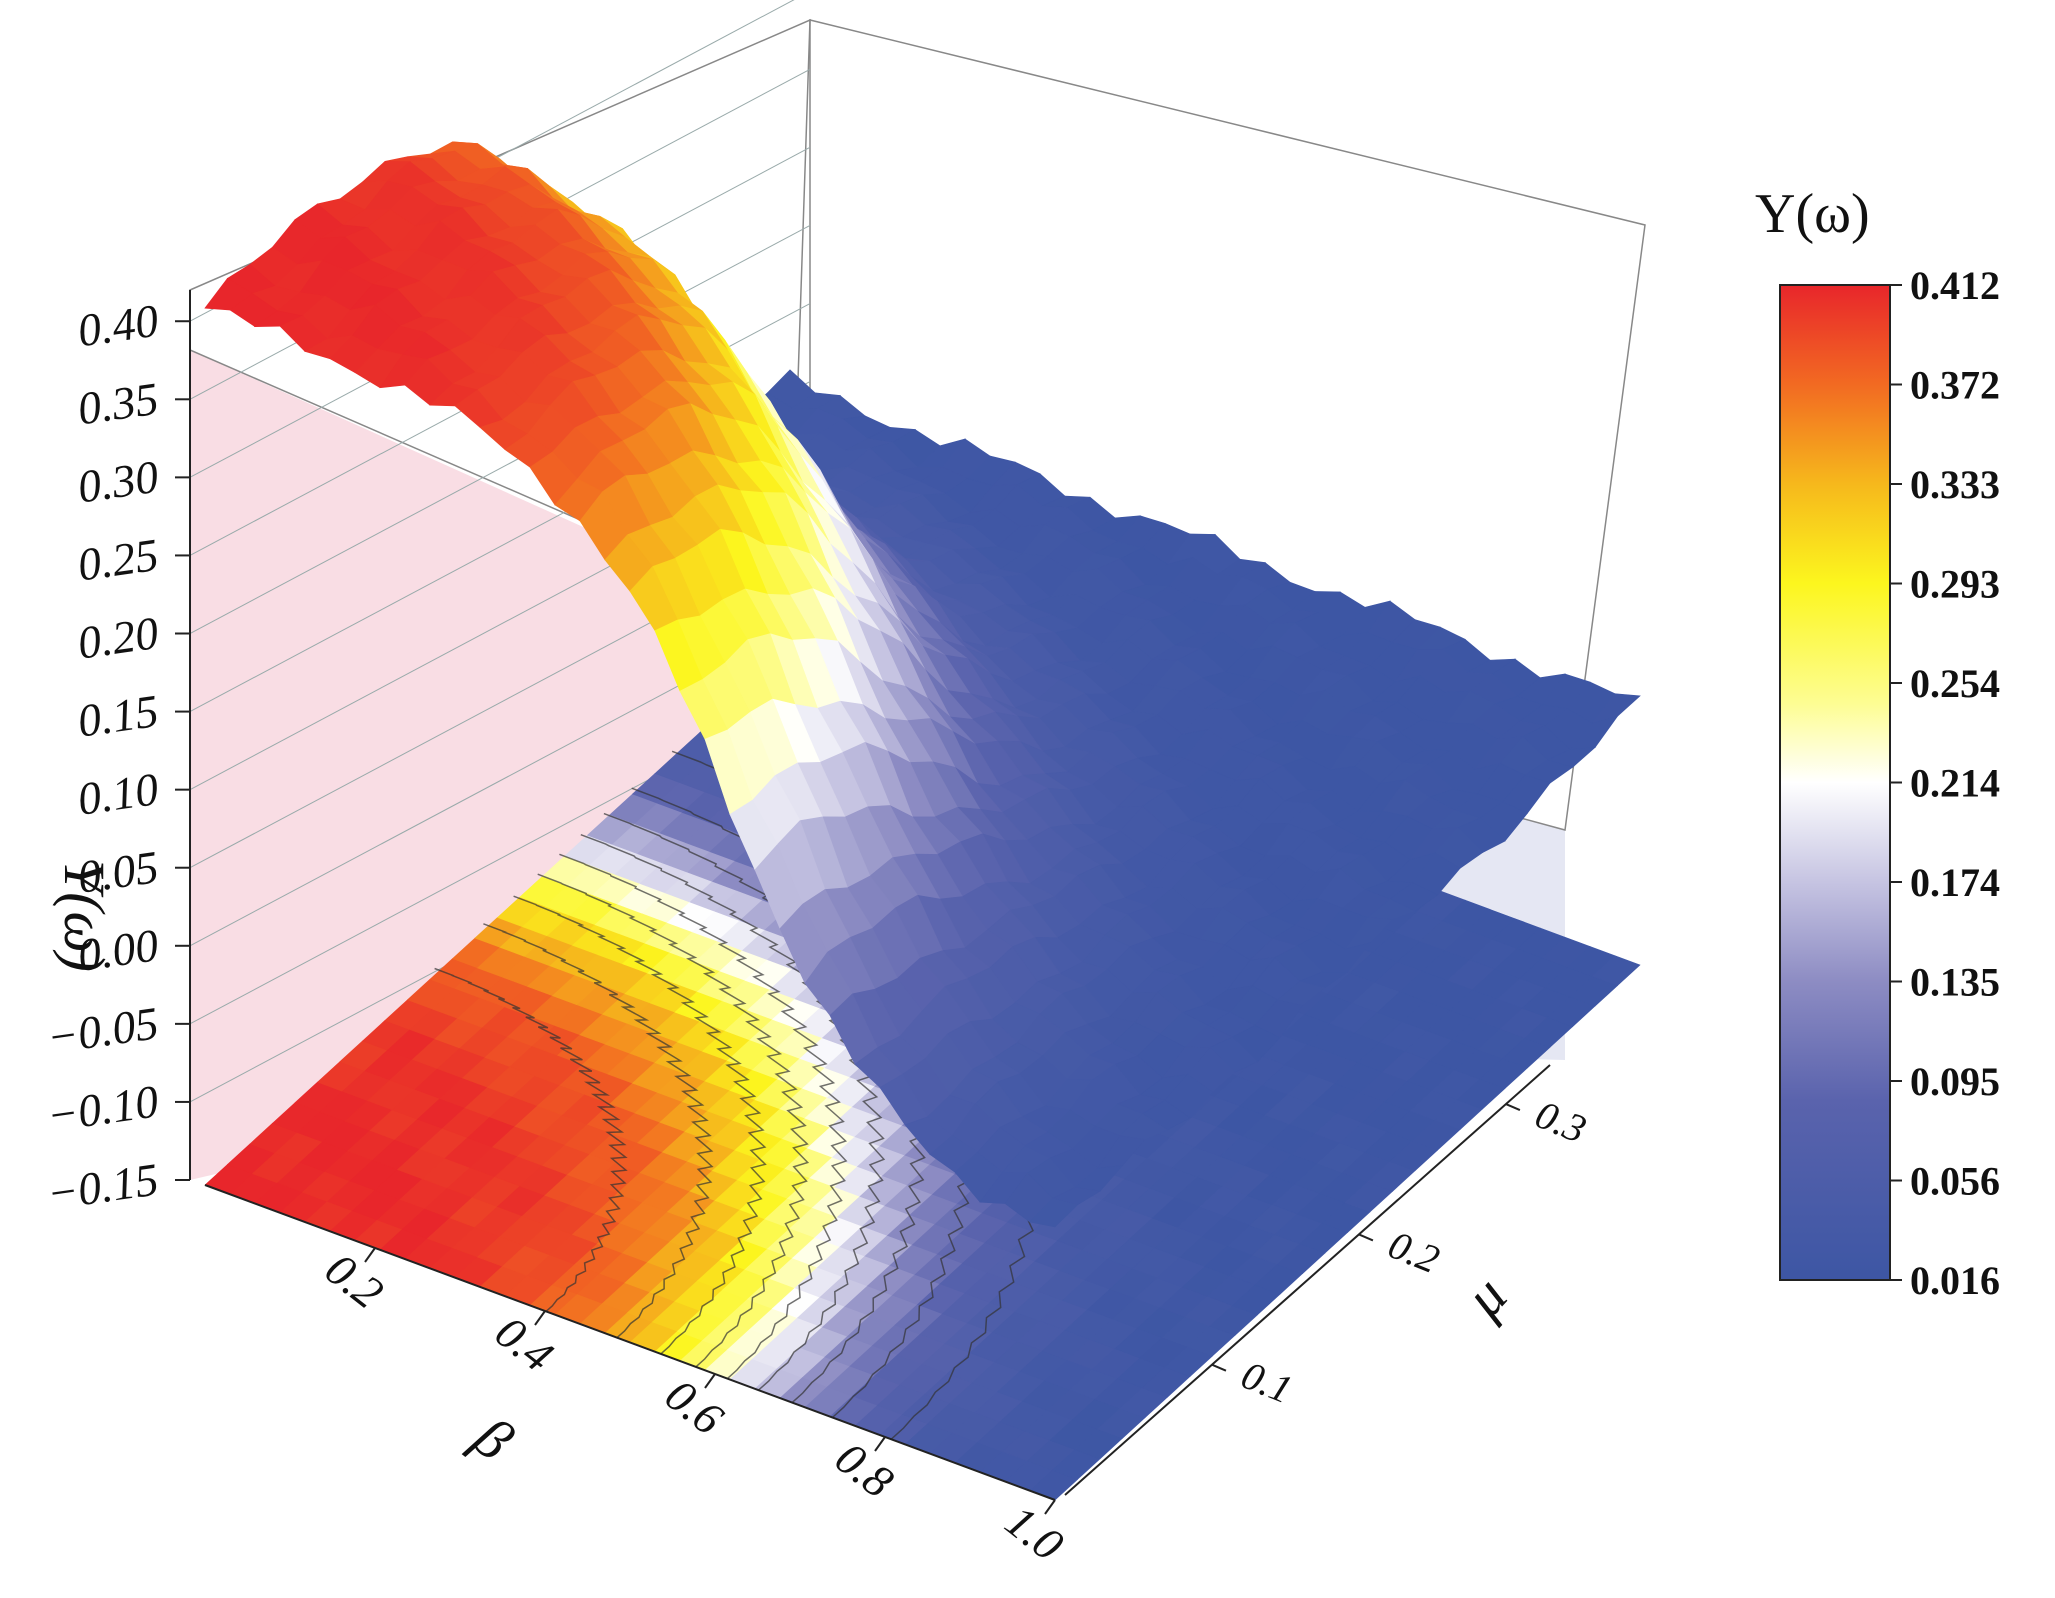 This screenshot has width=2055, height=1598. I want to click on z-tick-label: 0.40, so click(118, 326).